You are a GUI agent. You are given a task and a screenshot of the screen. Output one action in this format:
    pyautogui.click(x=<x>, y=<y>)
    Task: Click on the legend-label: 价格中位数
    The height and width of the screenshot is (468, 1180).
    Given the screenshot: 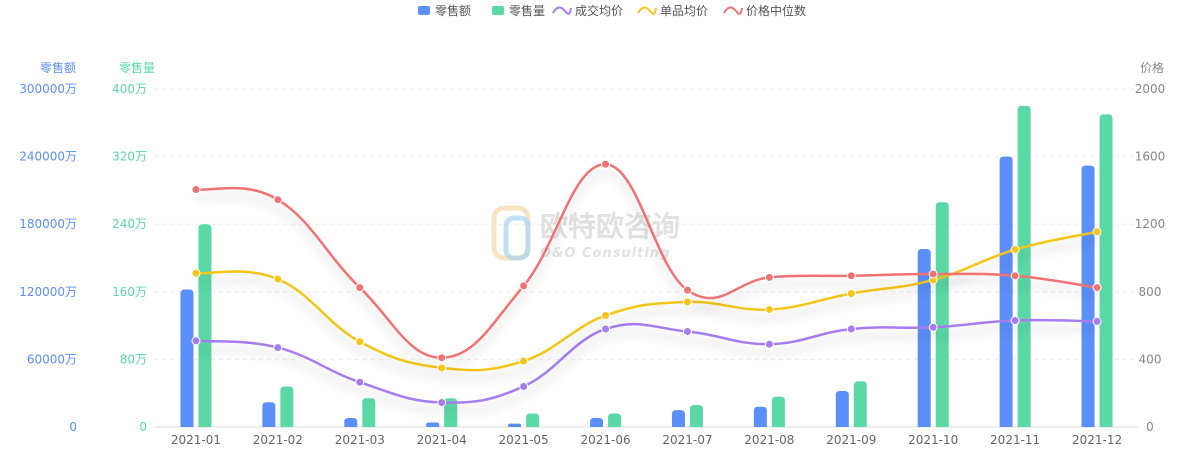 What is the action you would take?
    pyautogui.click(x=776, y=10)
    